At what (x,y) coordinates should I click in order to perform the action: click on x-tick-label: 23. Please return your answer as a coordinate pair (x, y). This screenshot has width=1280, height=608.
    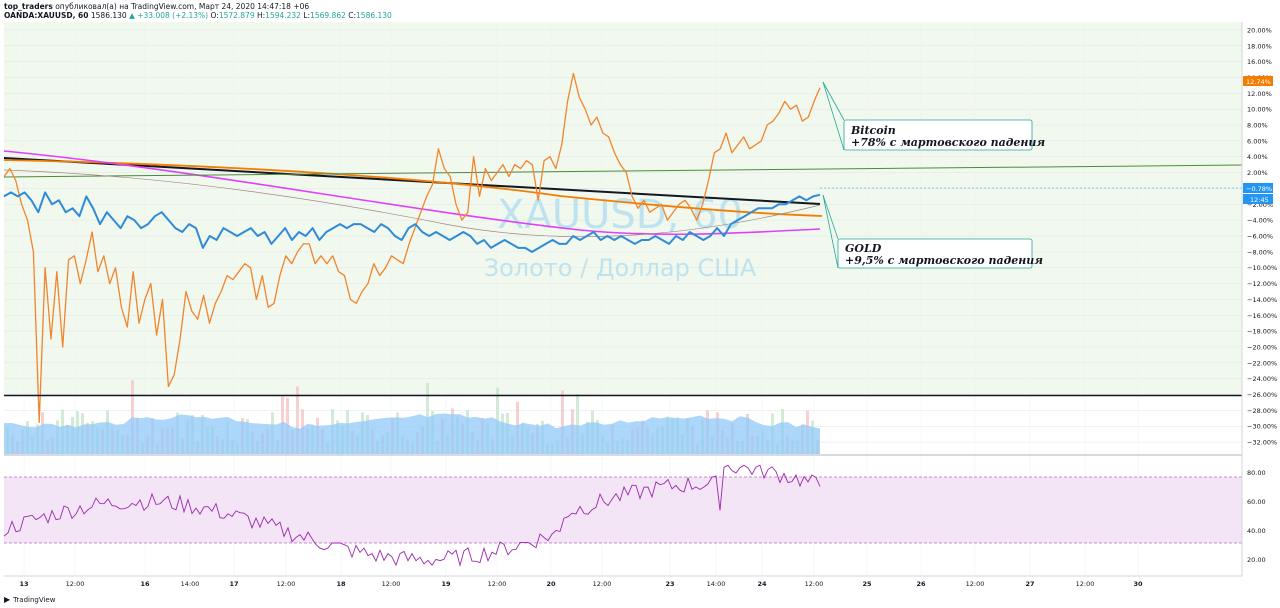
    Looking at the image, I should click on (669, 584).